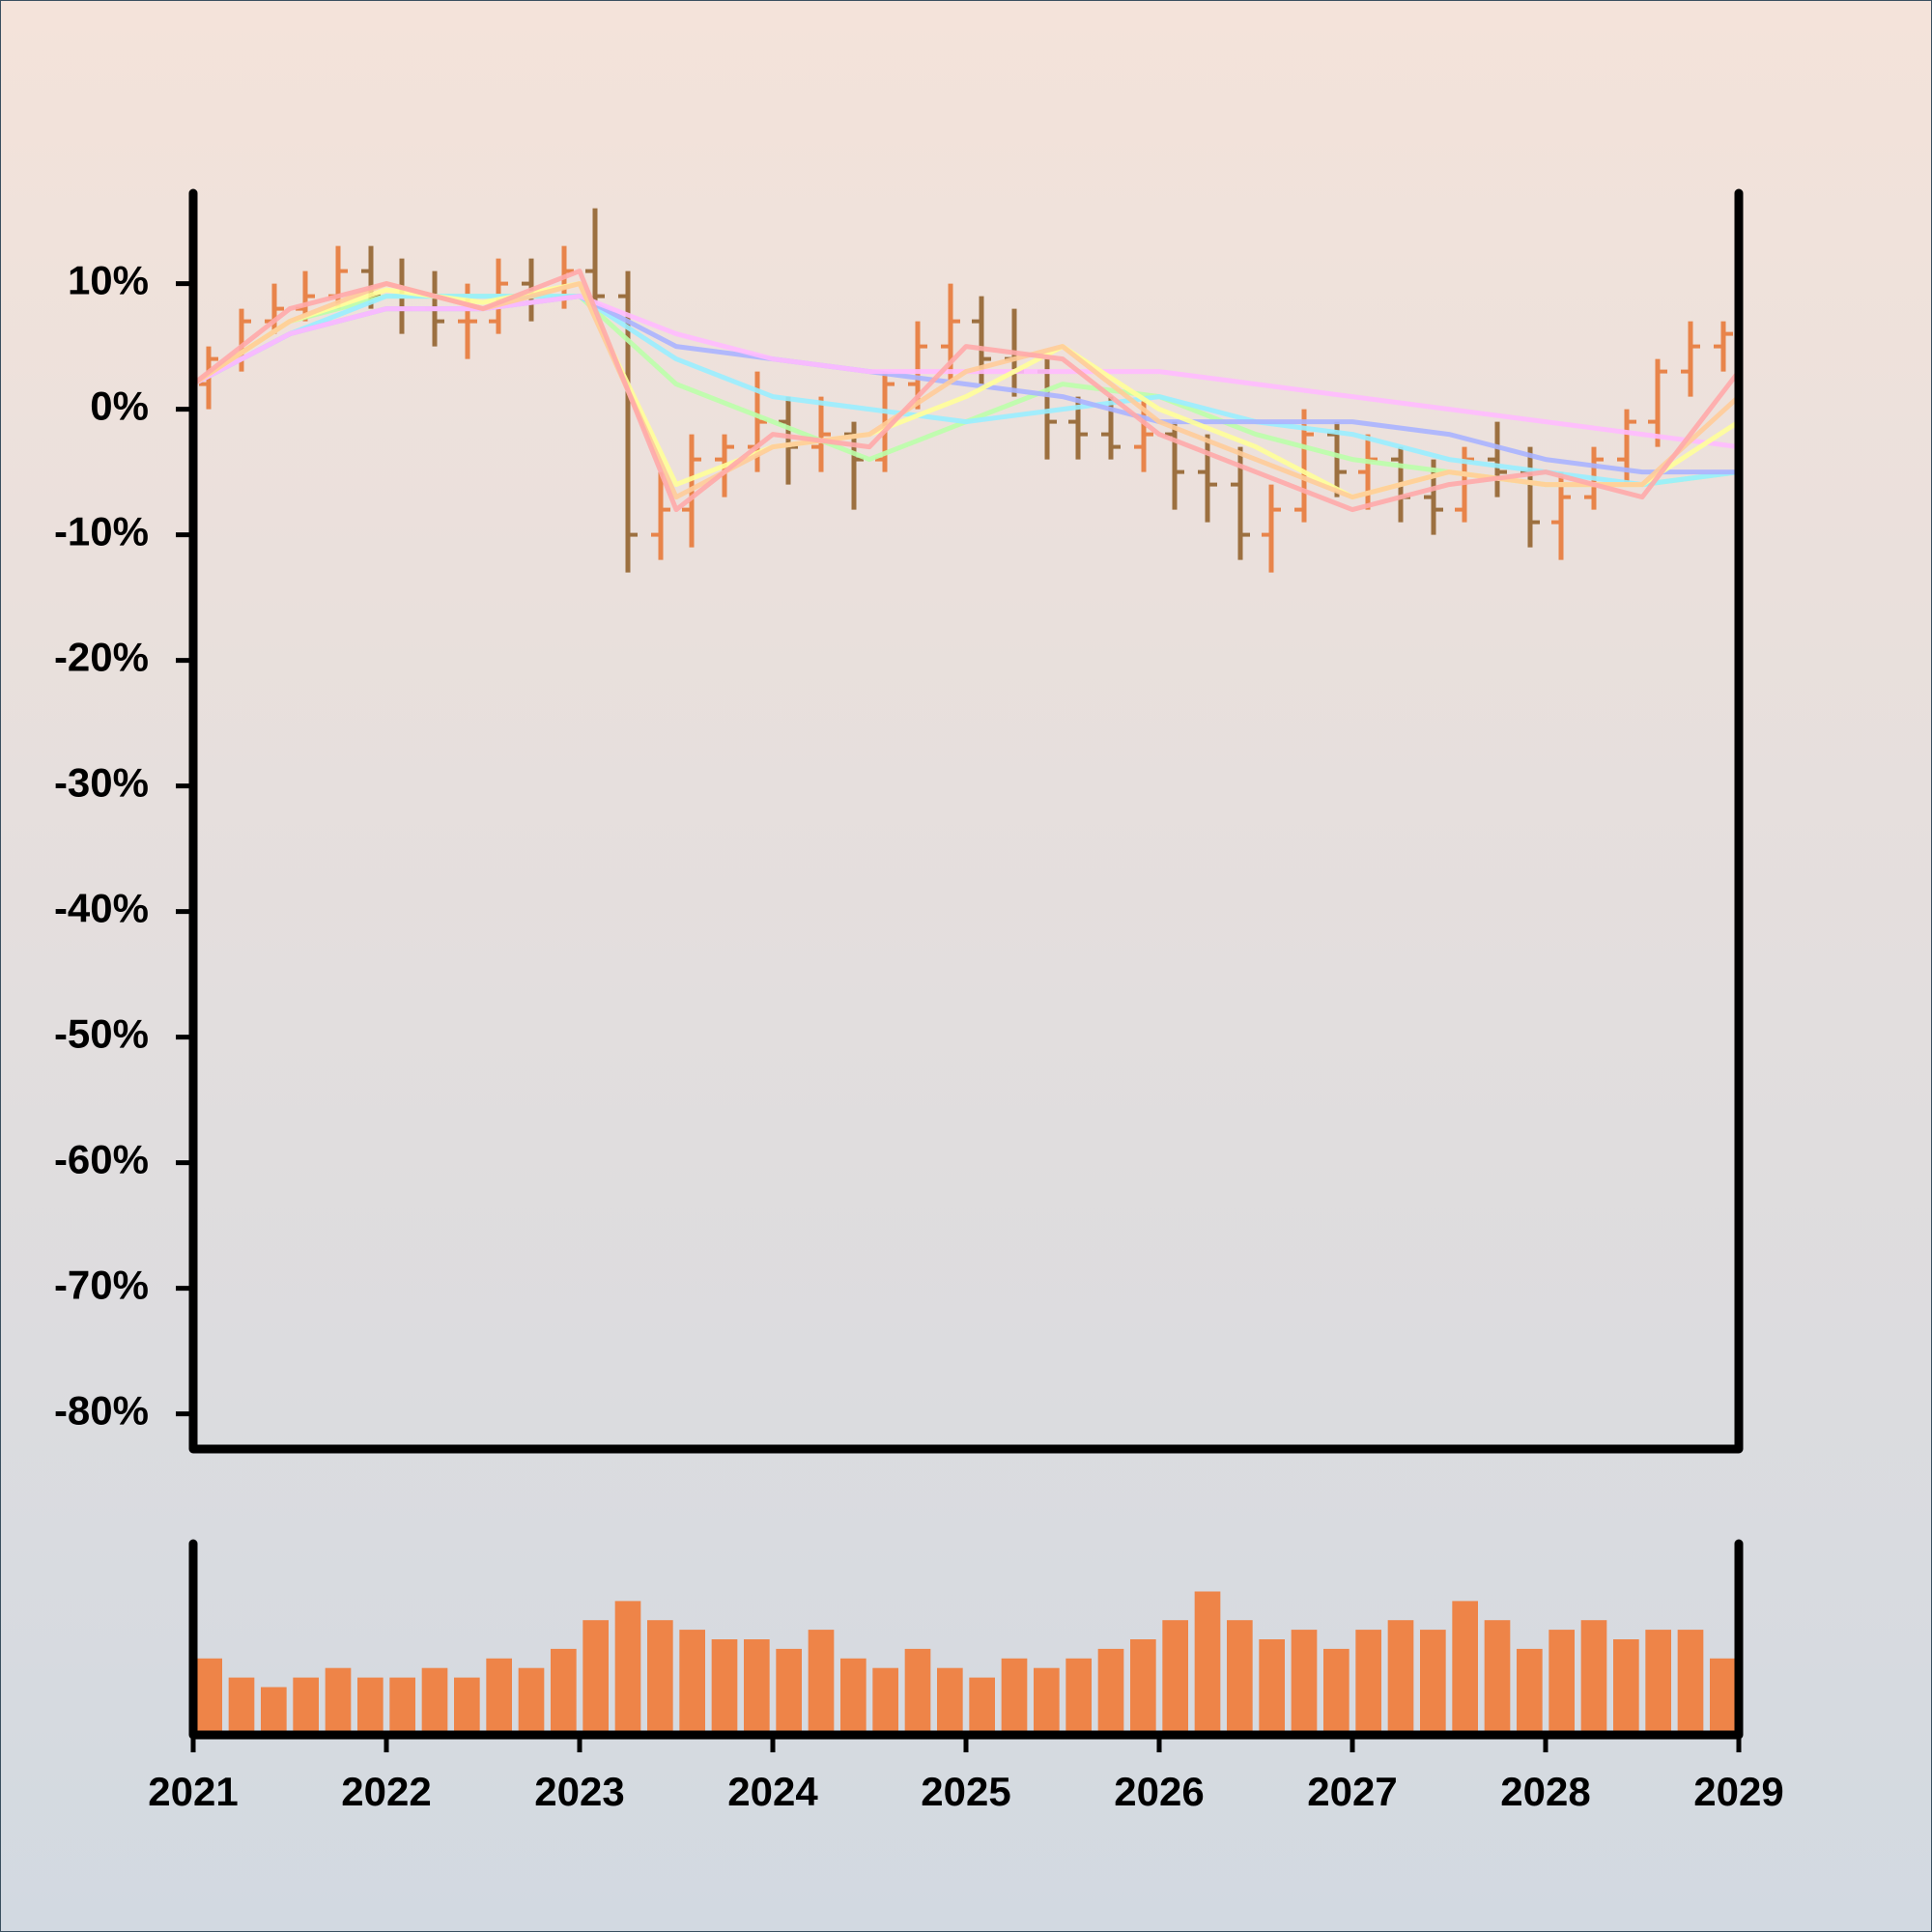  What do you see at coordinates (101, 531) in the screenshot?
I see `y-tick-label: -10%` at bounding box center [101, 531].